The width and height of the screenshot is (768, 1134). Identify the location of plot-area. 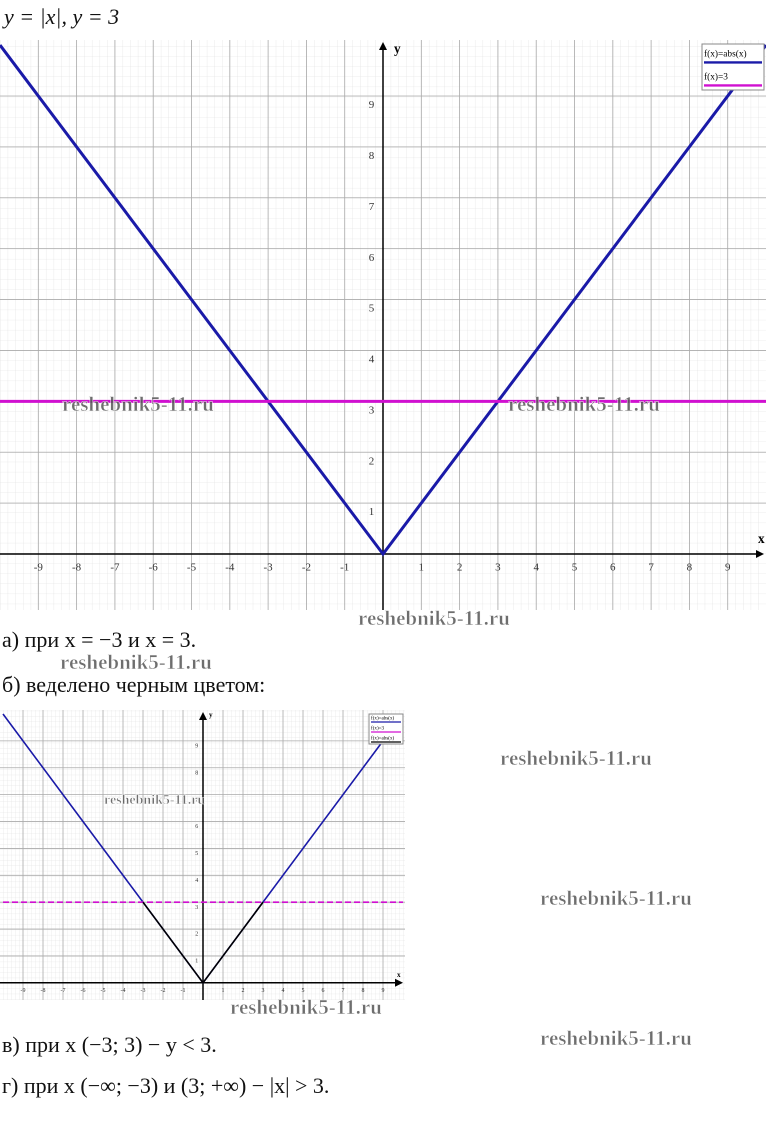
(203, 849).